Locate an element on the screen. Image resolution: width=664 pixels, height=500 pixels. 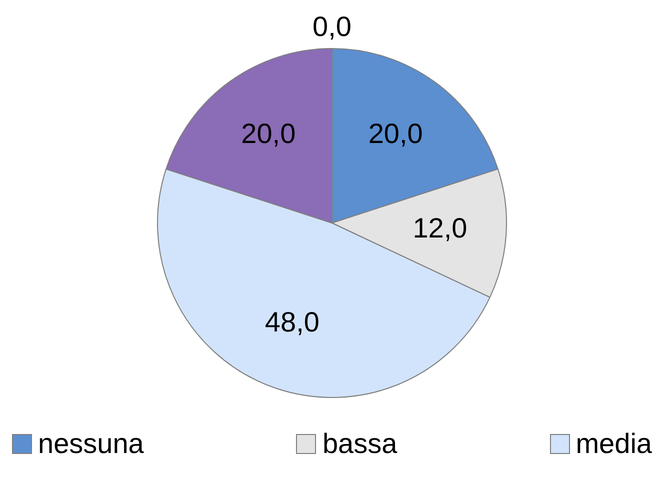
legend-label: bassa is located at coordinates (360, 444).